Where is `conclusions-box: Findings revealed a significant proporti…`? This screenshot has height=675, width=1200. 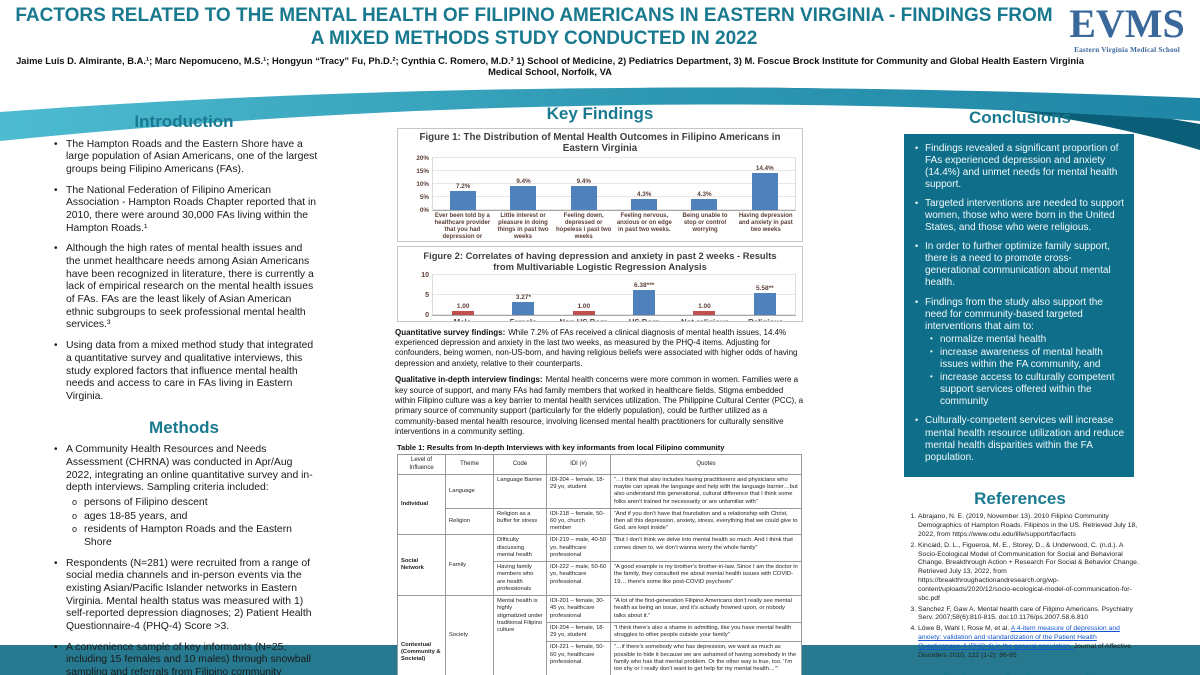
conclusions-box: Findings revealed a significant proporti… is located at coordinates (1019, 305).